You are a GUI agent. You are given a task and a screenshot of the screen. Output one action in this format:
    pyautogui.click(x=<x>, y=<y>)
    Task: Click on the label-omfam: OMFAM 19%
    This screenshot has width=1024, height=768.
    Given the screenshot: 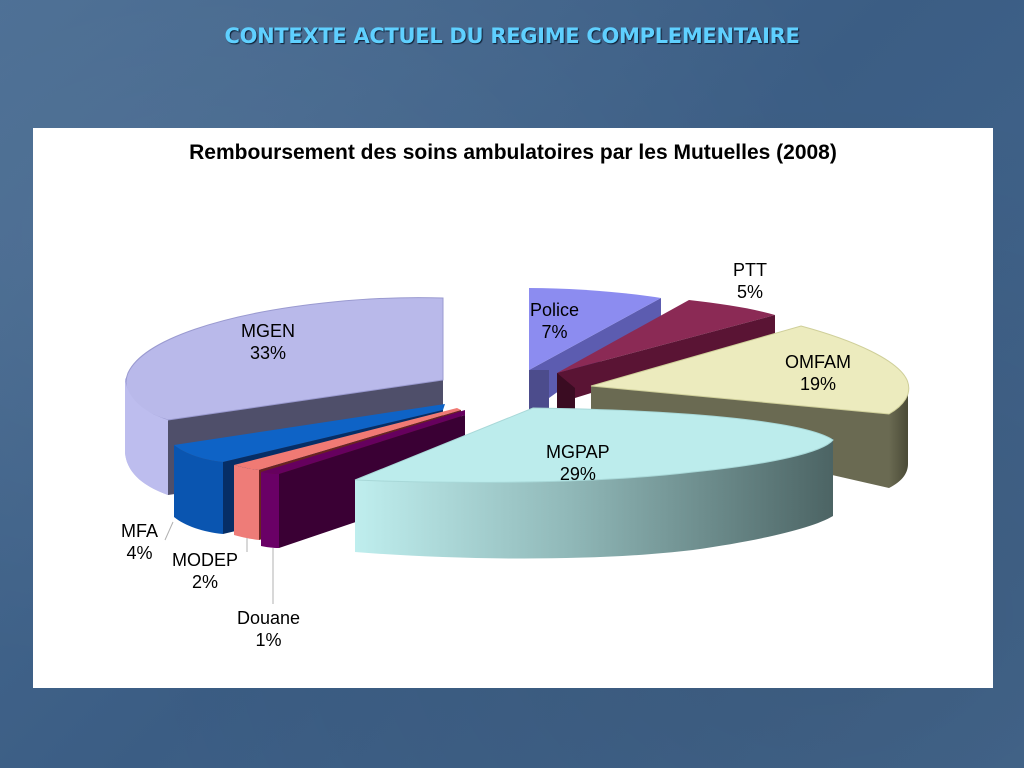 What is the action you would take?
    pyautogui.click(x=818, y=373)
    